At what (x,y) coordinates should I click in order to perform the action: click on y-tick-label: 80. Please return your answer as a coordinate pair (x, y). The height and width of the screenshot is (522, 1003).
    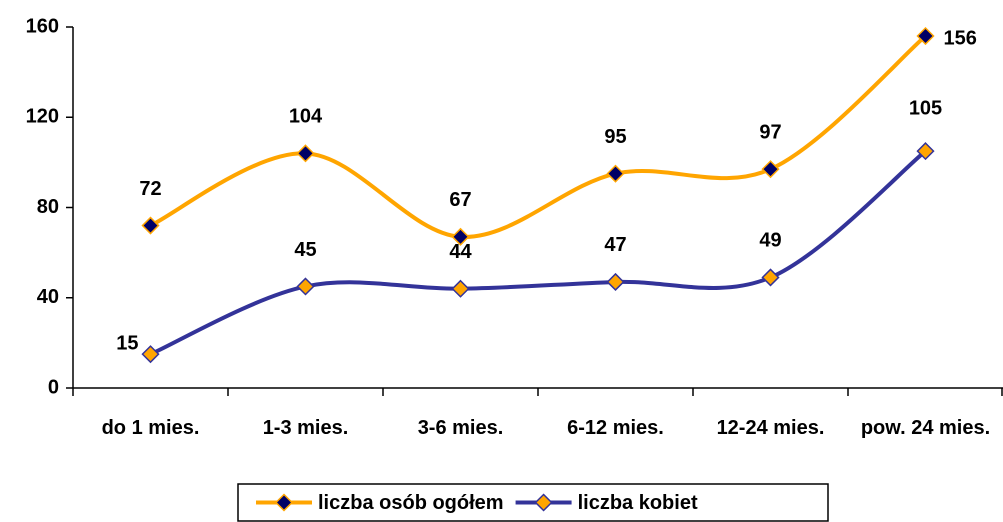
    Looking at the image, I should click on (48, 207).